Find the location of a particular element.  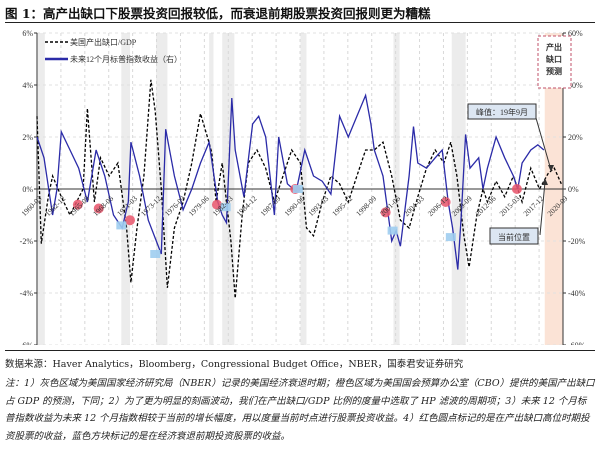

forecast-label-text: 预测 is located at coordinates (554, 71).